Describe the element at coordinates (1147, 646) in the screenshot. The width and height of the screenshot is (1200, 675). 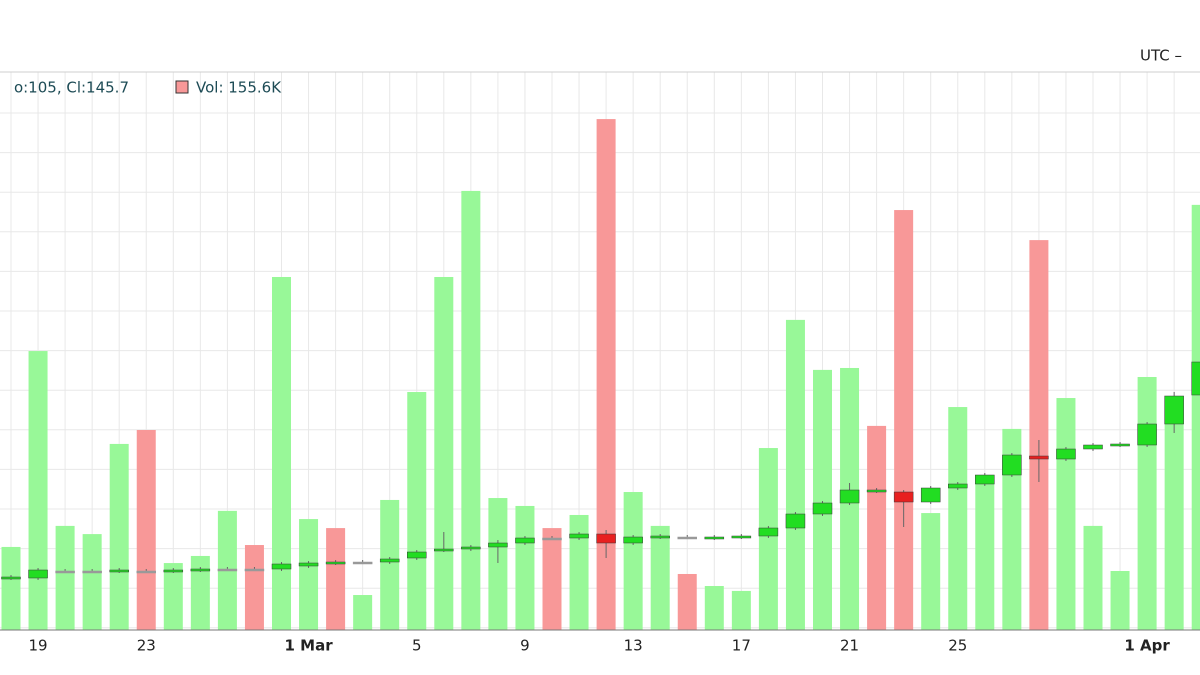
I see `x-tick-label: 1 Apr` at that location.